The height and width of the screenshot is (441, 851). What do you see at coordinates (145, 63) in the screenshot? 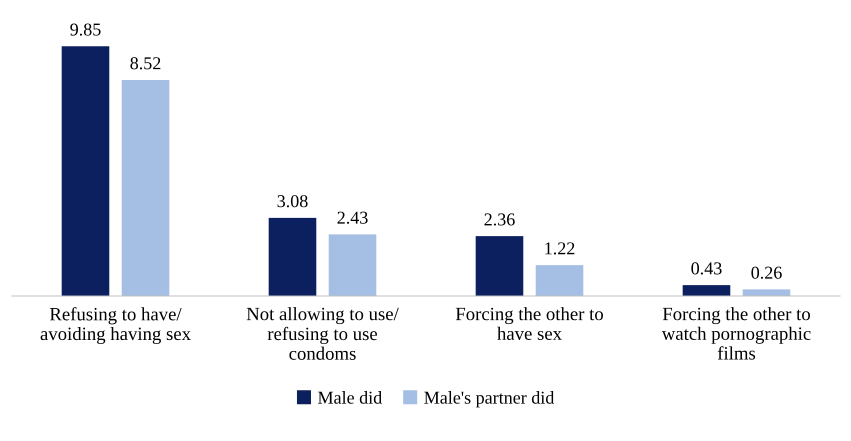
I see `data-label: 8.52` at bounding box center [145, 63].